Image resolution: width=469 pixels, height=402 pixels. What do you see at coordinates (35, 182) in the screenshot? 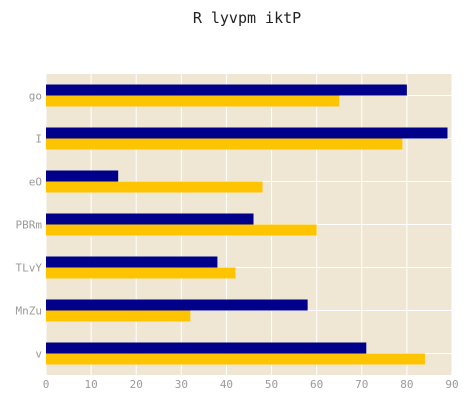
I see `y-tick-label: eO` at bounding box center [35, 182].